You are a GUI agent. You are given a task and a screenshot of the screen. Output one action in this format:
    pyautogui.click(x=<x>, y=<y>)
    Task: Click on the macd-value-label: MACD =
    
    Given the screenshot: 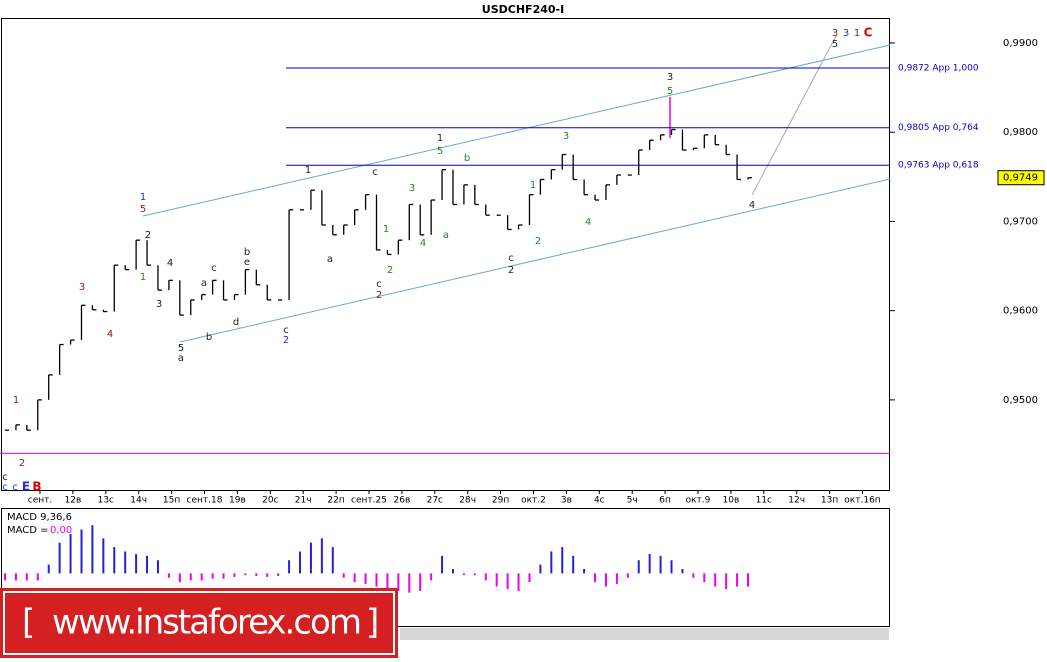 What is the action you would take?
    pyautogui.click(x=28, y=530)
    